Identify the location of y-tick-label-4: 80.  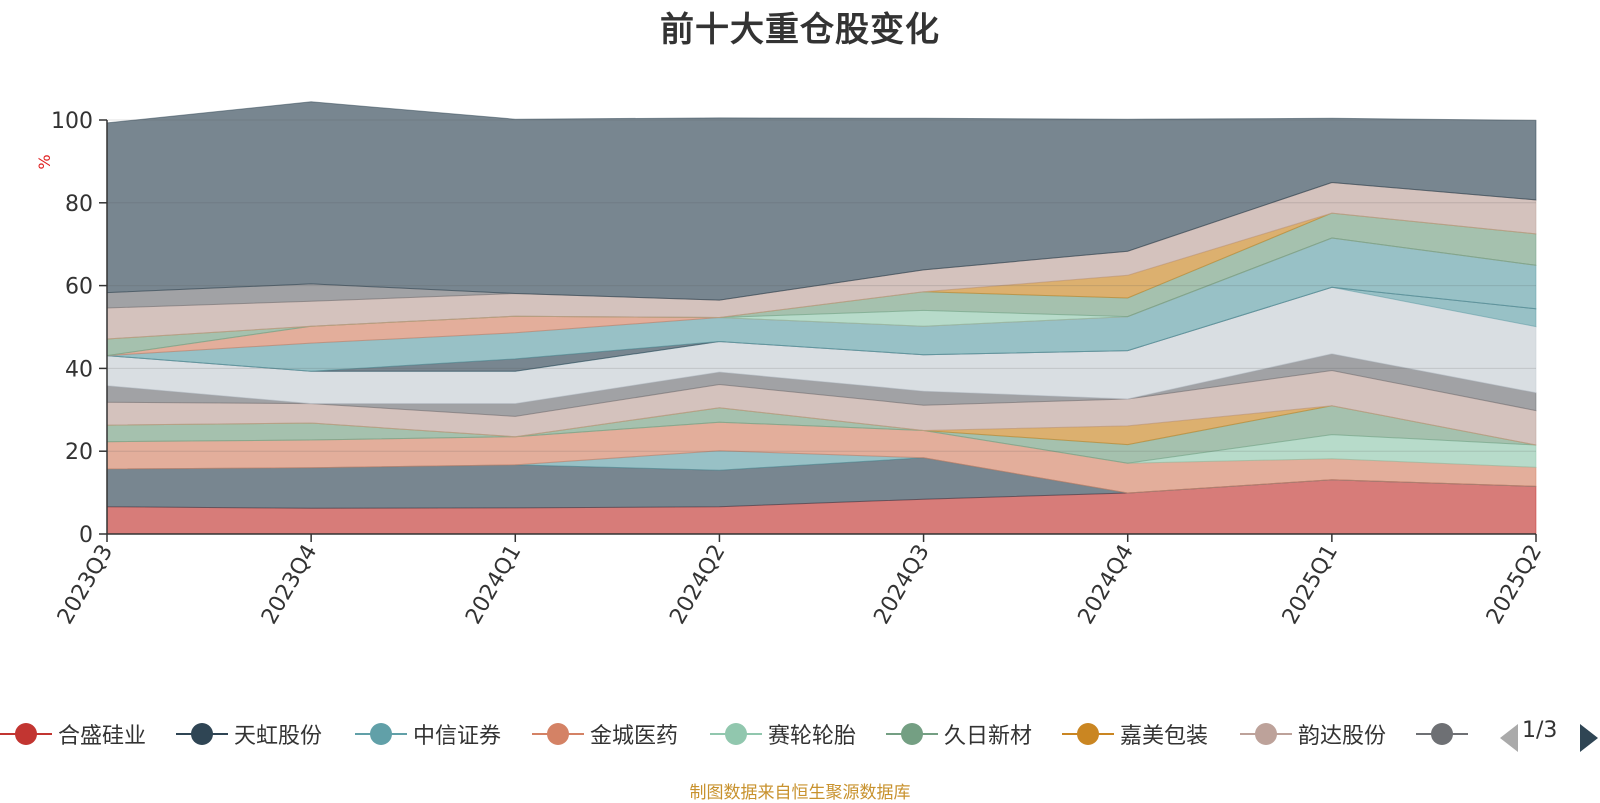
(79, 204).